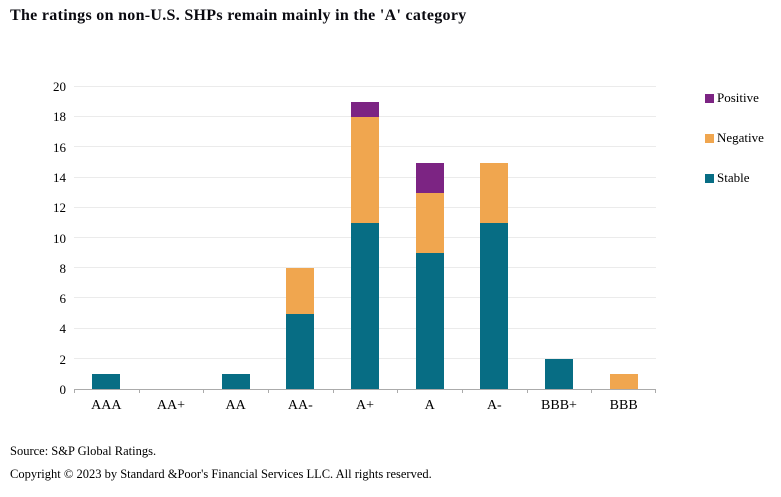 The image size is (781, 497). I want to click on x-tick-label: A+, so click(364, 405).